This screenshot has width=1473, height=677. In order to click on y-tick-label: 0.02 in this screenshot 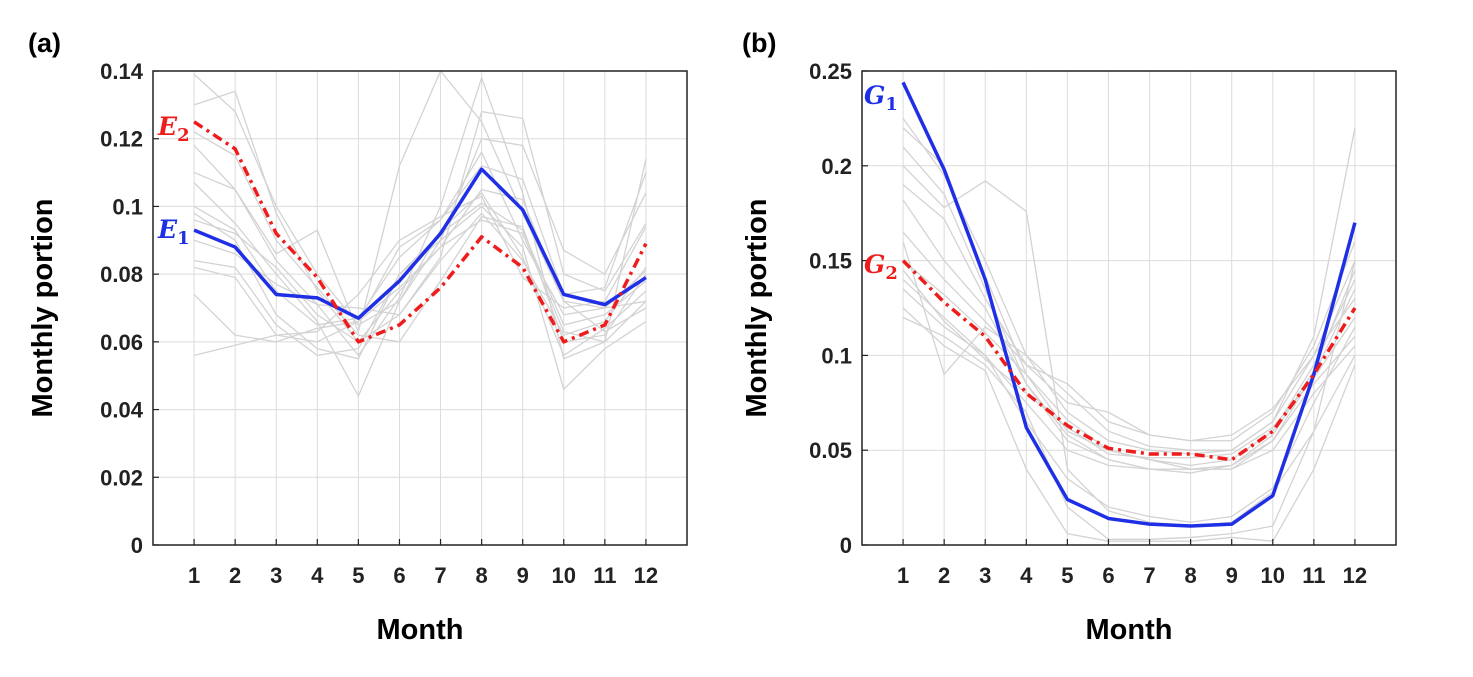, I will do `click(121, 477)`.